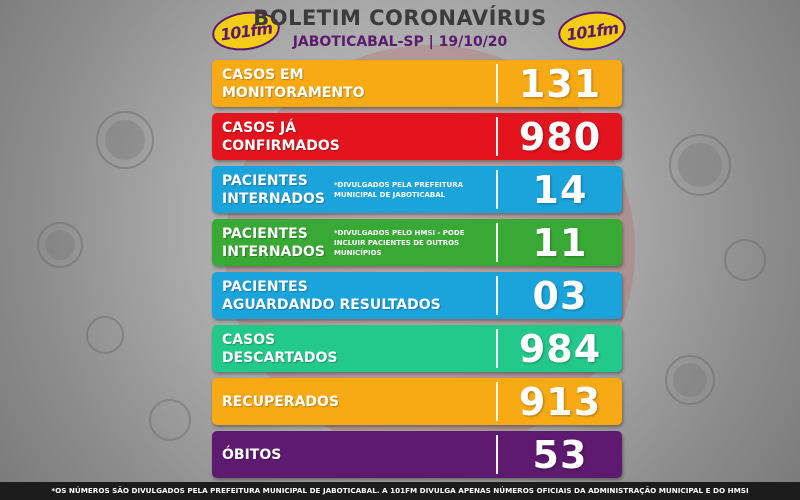 The width and height of the screenshot is (800, 500). What do you see at coordinates (293, 83) in the screenshot?
I see `stat-label: CASOS EM MONITORAMENTO` at bounding box center [293, 83].